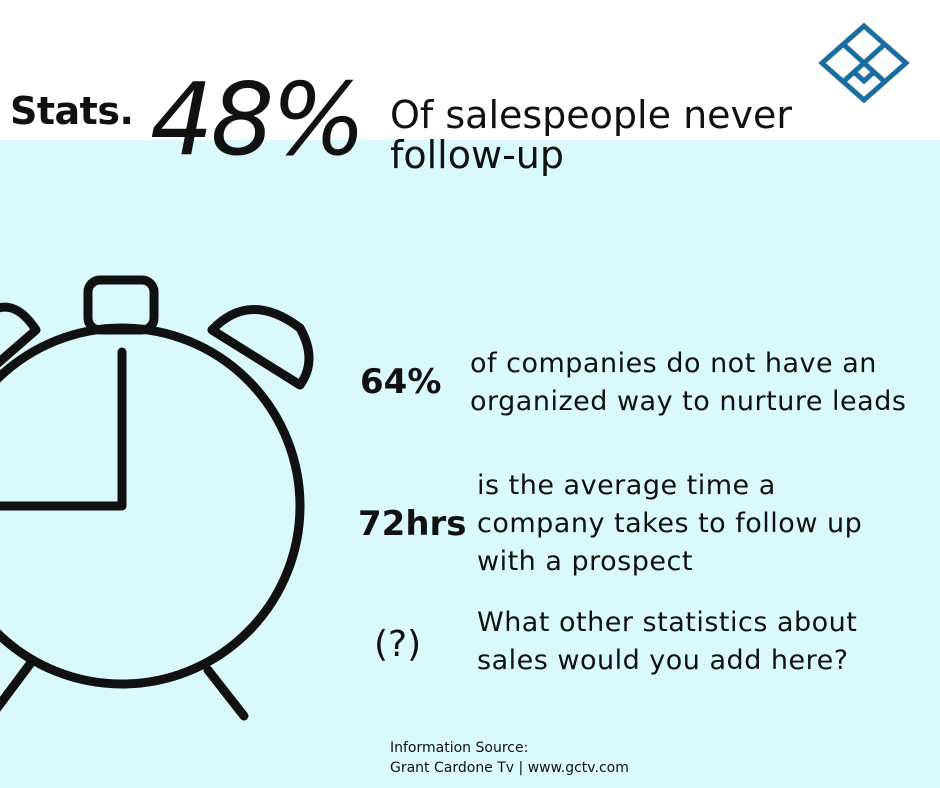 The width and height of the screenshot is (940, 788). Describe the element at coordinates (401, 382) in the screenshot. I see `stat-value-64: 64%` at that location.